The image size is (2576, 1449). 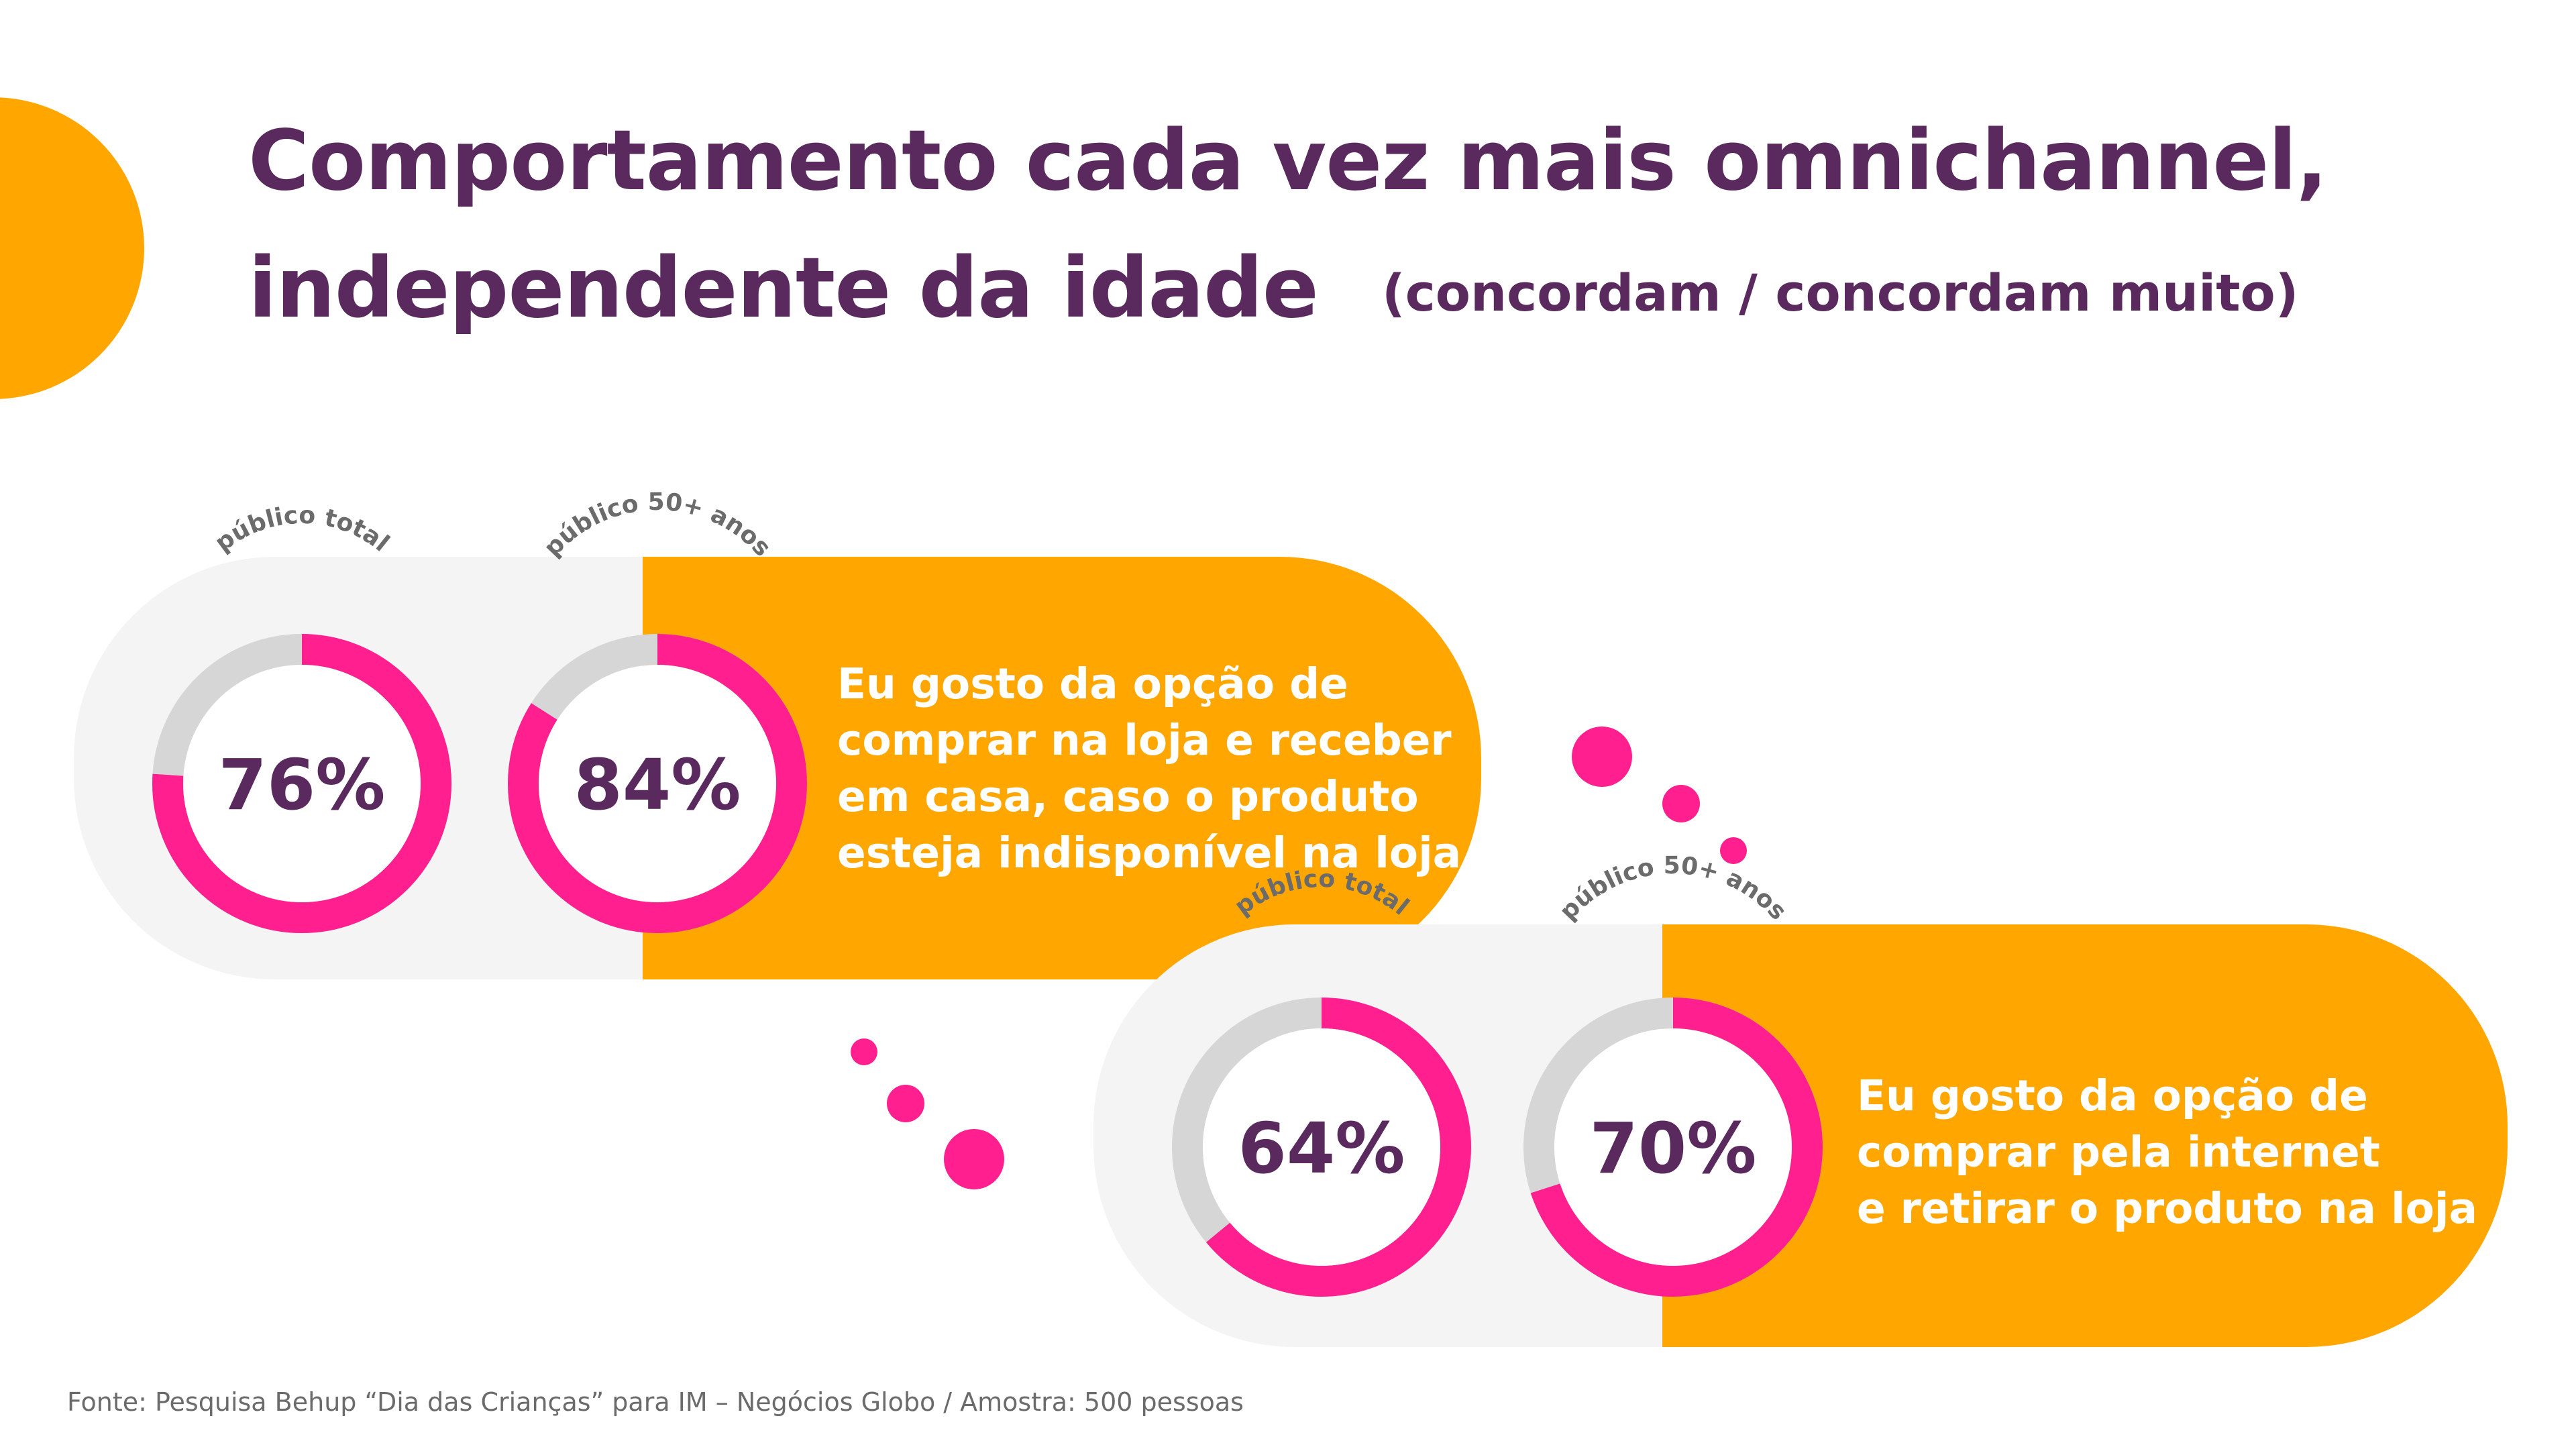 I want to click on decorative-orange-circle, so click(x=72, y=248).